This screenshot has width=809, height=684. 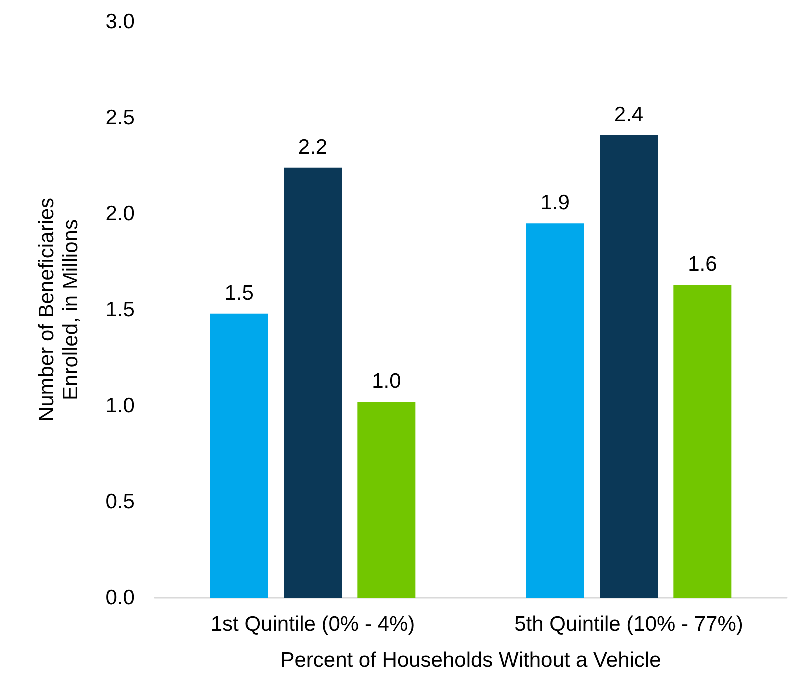 I want to click on y-tick-label: 0.0, so click(x=120, y=598).